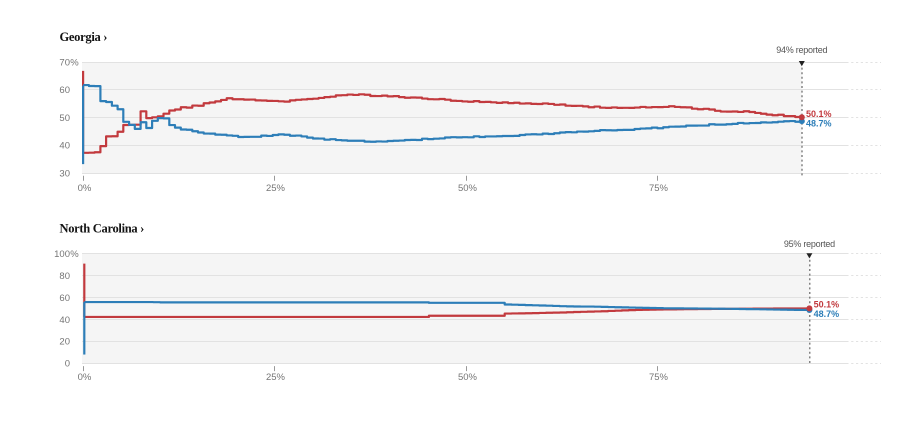 The image size is (903, 430). Describe the element at coordinates (801, 50) in the screenshot. I see `svg-text: 94% reported` at that location.